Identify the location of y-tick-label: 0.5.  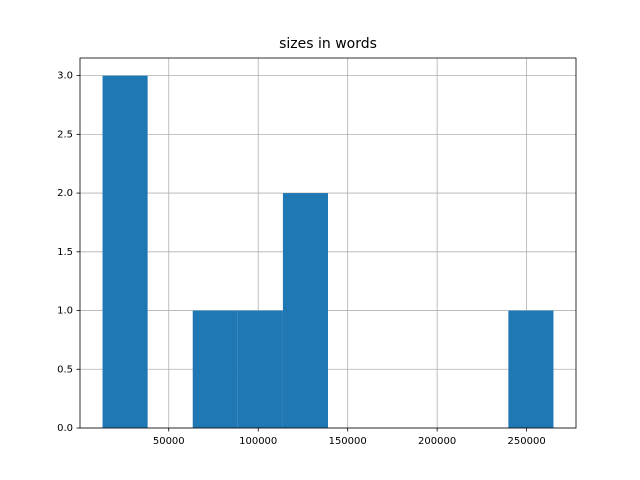
(65, 369).